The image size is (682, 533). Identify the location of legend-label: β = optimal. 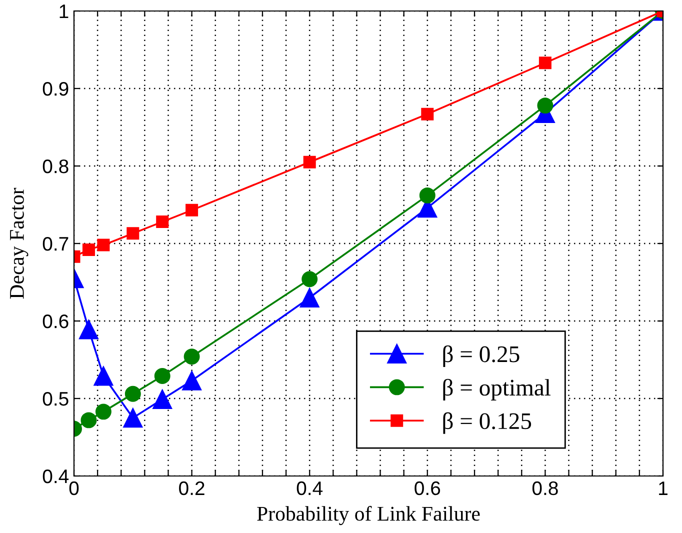
(497, 389).